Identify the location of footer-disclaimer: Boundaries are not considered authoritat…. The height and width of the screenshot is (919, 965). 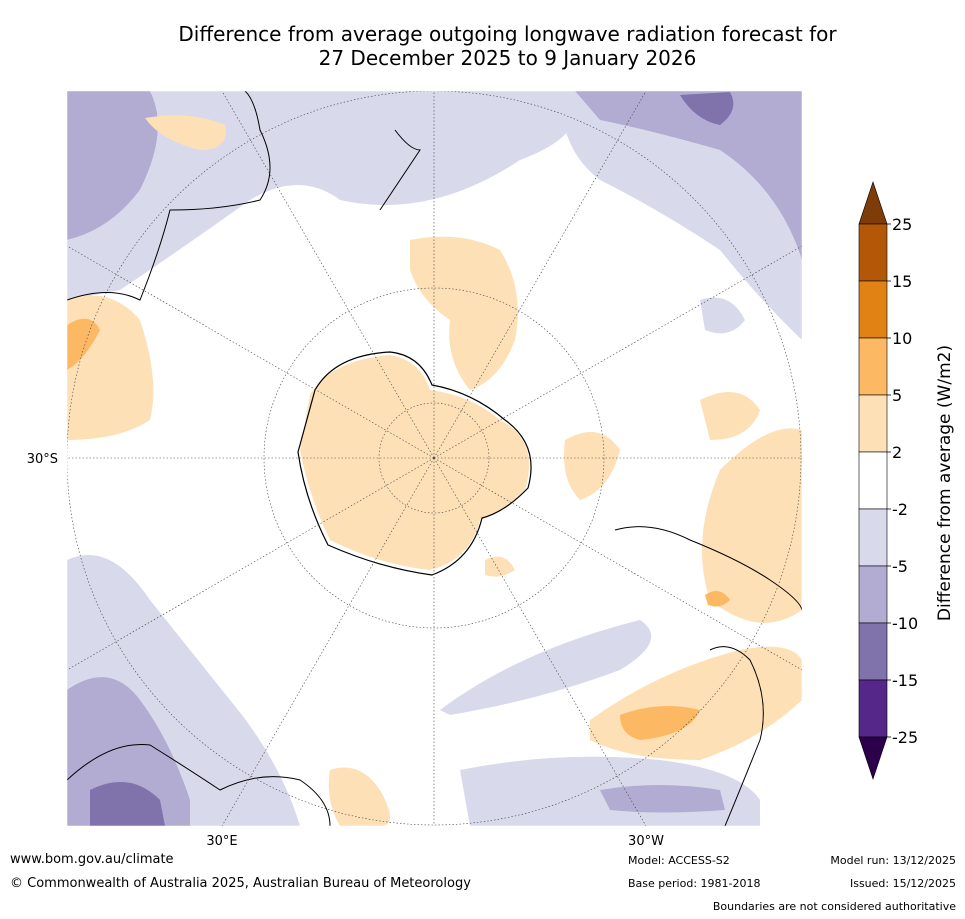
(834, 906).